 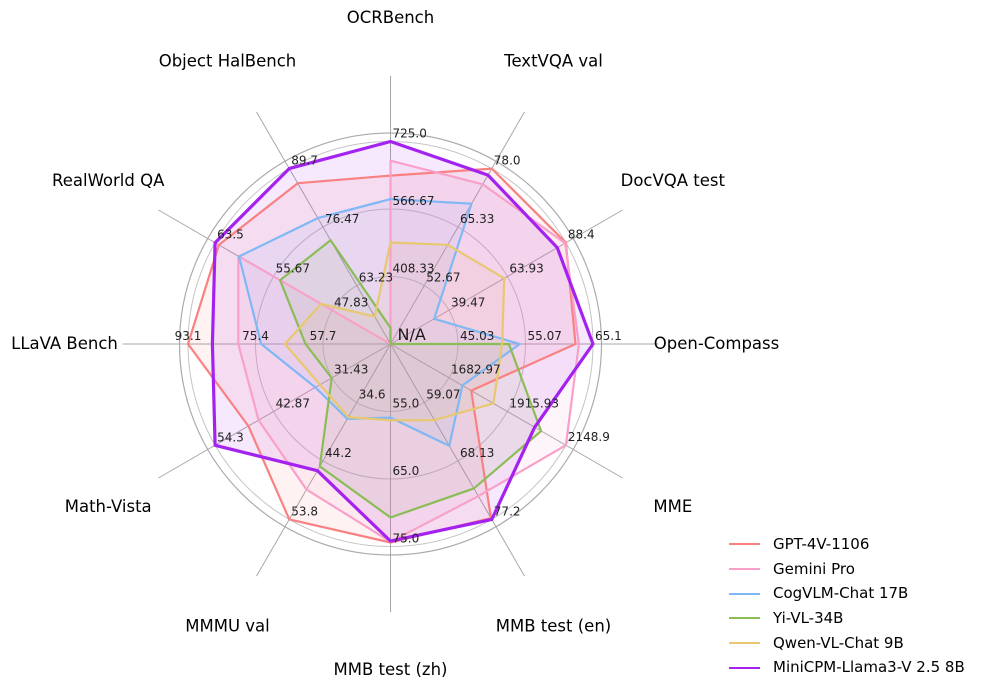 I want to click on tick-label: 1682.97, so click(x=476, y=370).